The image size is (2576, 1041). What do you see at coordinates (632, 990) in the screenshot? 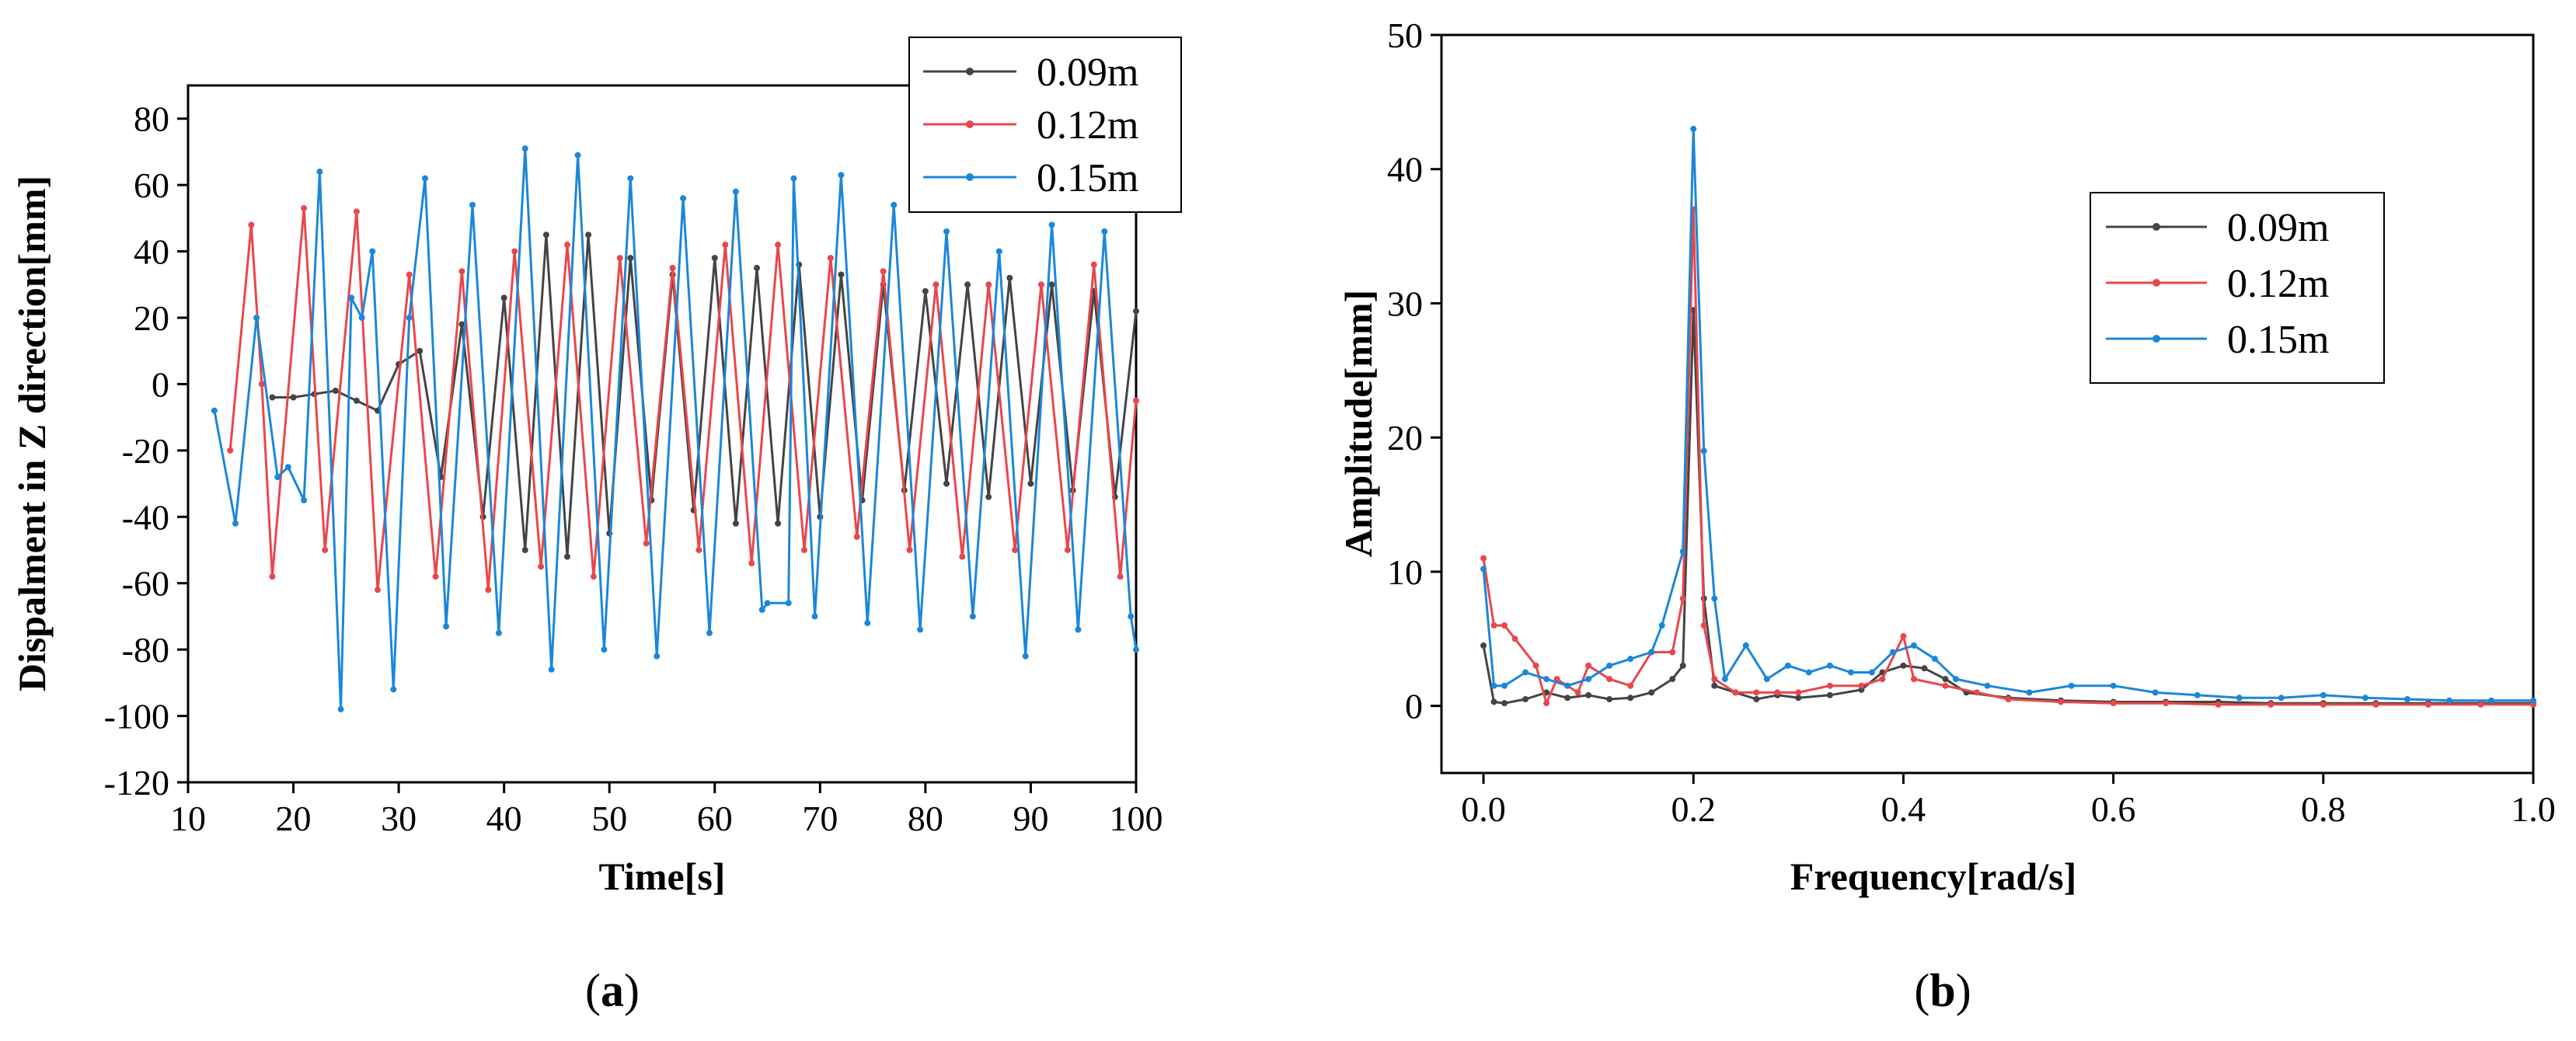
I see `panel-a-close-paren: )` at bounding box center [632, 990].